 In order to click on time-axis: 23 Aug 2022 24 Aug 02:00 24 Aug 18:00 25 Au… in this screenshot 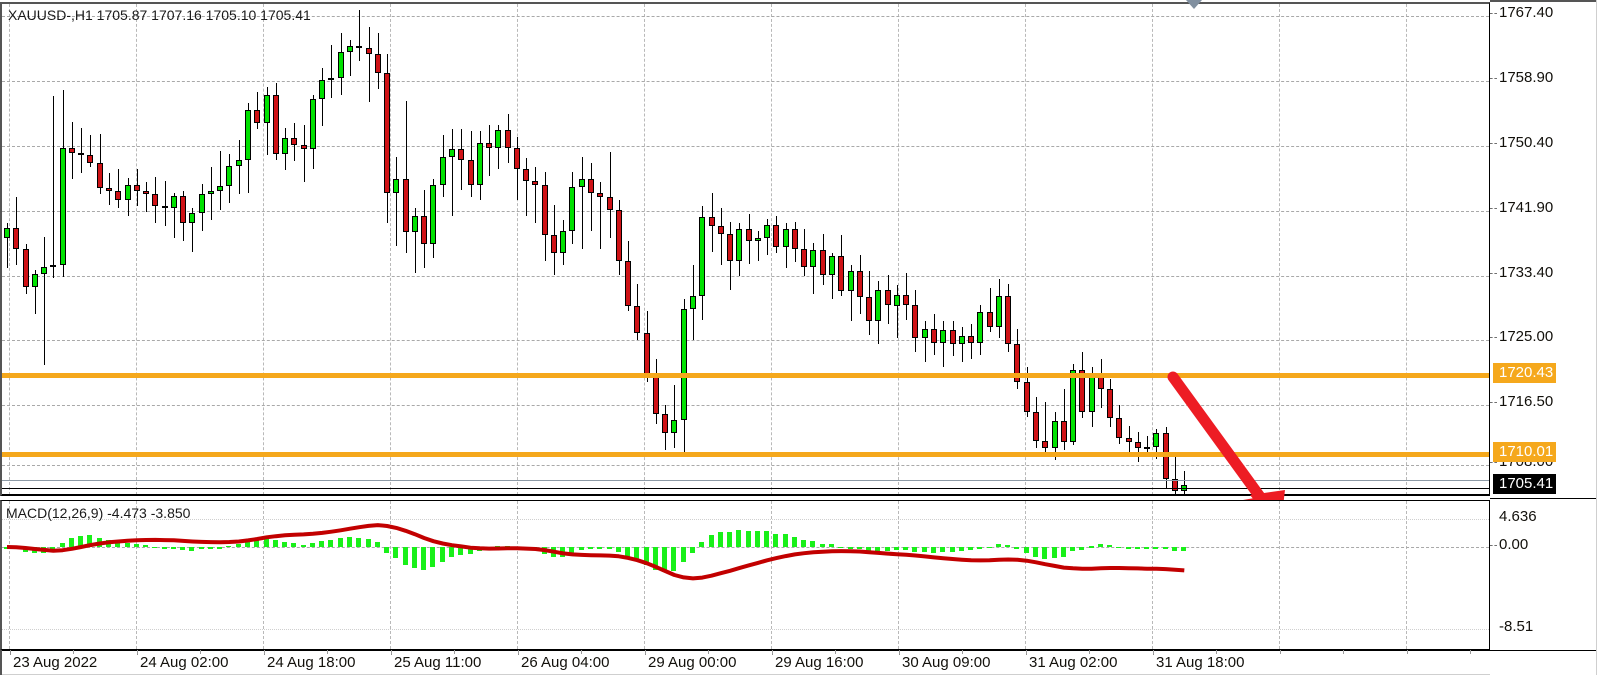, I will do `click(745, 662)`.